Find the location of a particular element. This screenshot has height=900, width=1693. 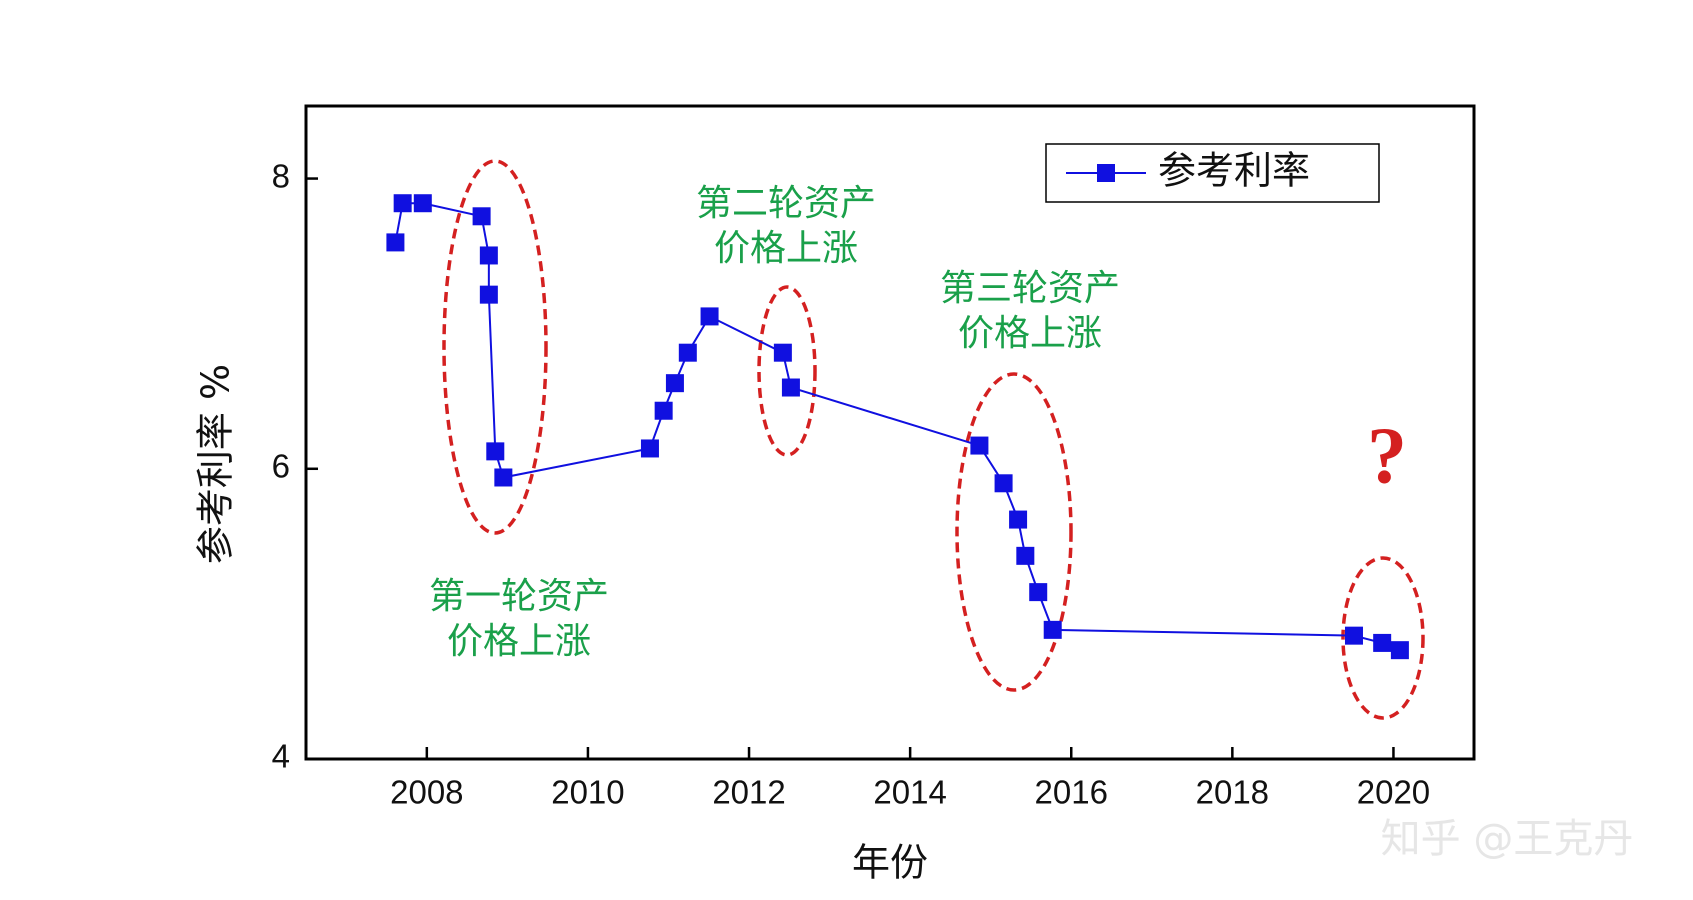

legend-marker is located at coordinates (1106, 173).